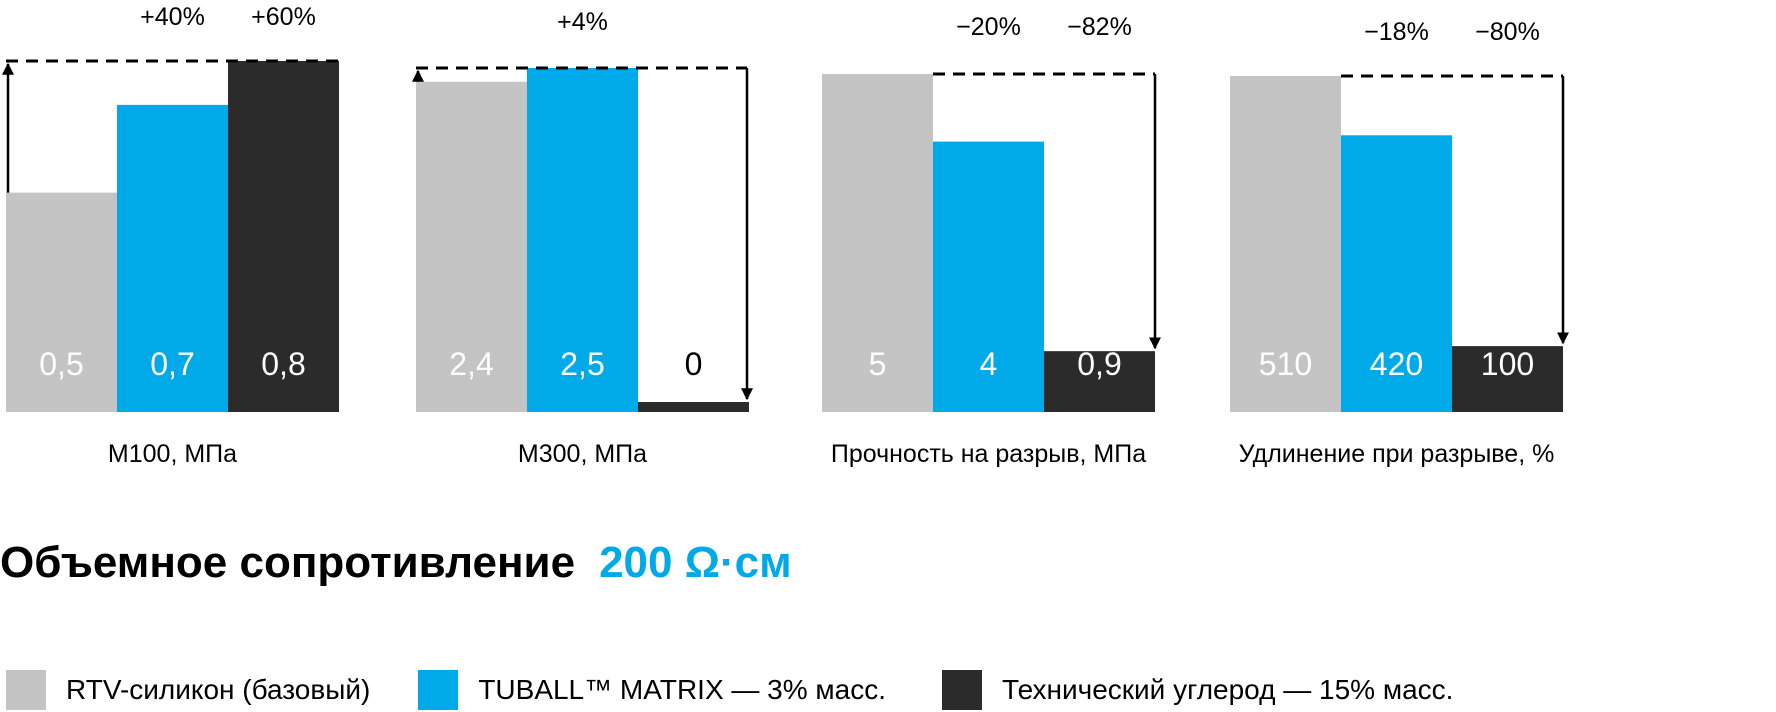 Image resolution: width=1776 pixels, height=712 pixels. What do you see at coordinates (172, 364) in the screenshot?
I see `value-label-m100-2: 0,7` at bounding box center [172, 364].